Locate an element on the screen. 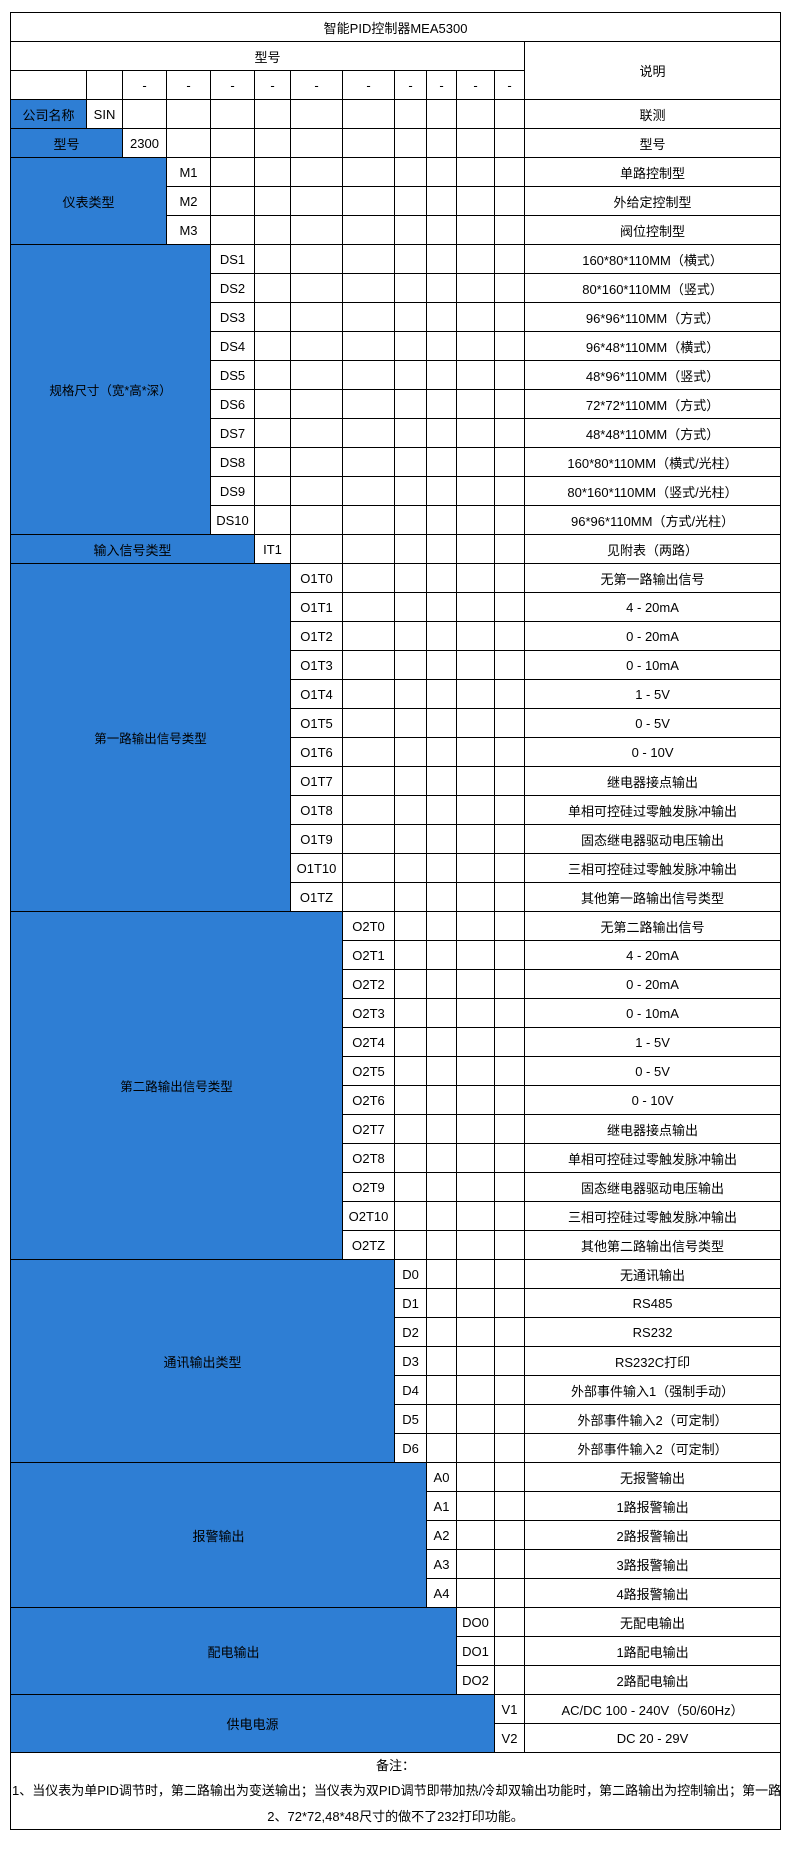 This screenshot has height=1866, width=790. model-code-cell: DS8 is located at coordinates (232, 462).